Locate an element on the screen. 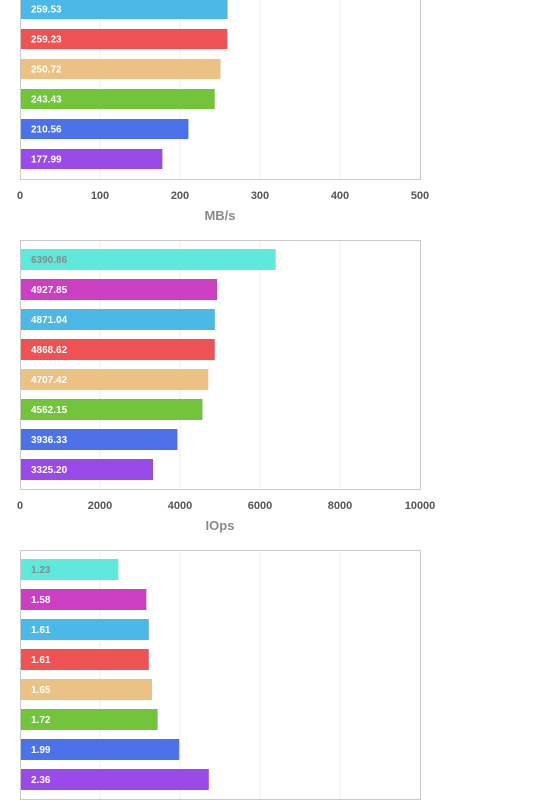 The image size is (560, 800). bar-value-label: 4707.42 is located at coordinates (49, 380).